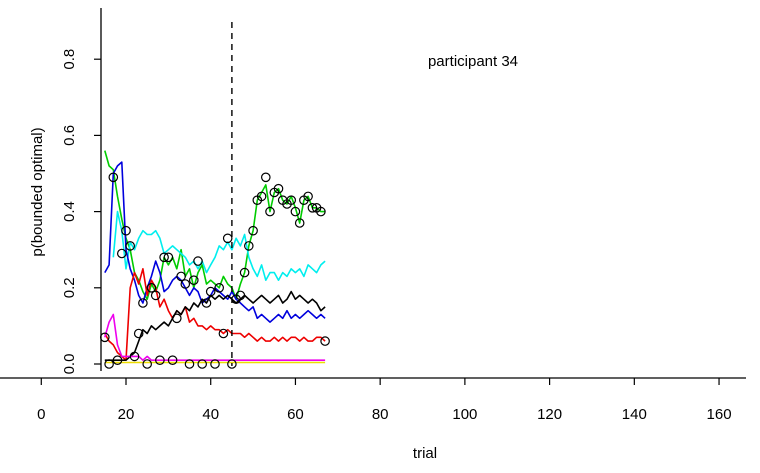 Image resolution: width=760 pixels, height=473 pixels. I want to click on series-lines, so click(215, 257).